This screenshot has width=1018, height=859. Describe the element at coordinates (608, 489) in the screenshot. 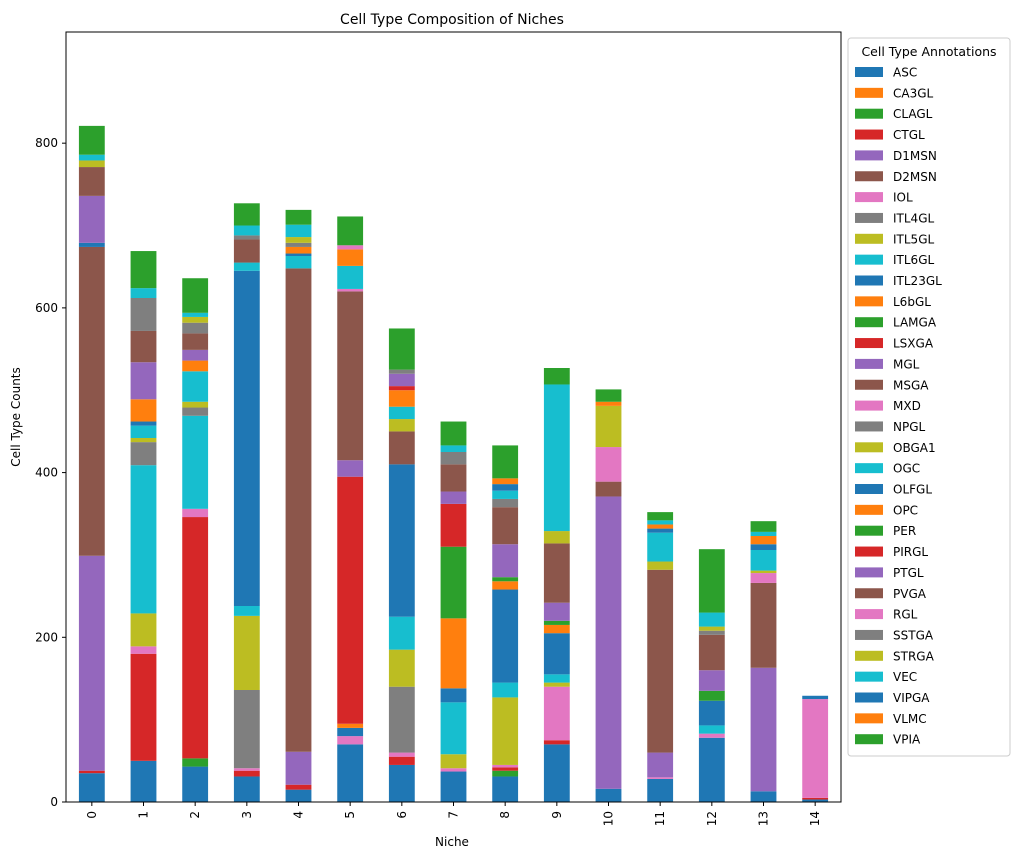

I see `bar-segment-niche-10-msga` at that location.